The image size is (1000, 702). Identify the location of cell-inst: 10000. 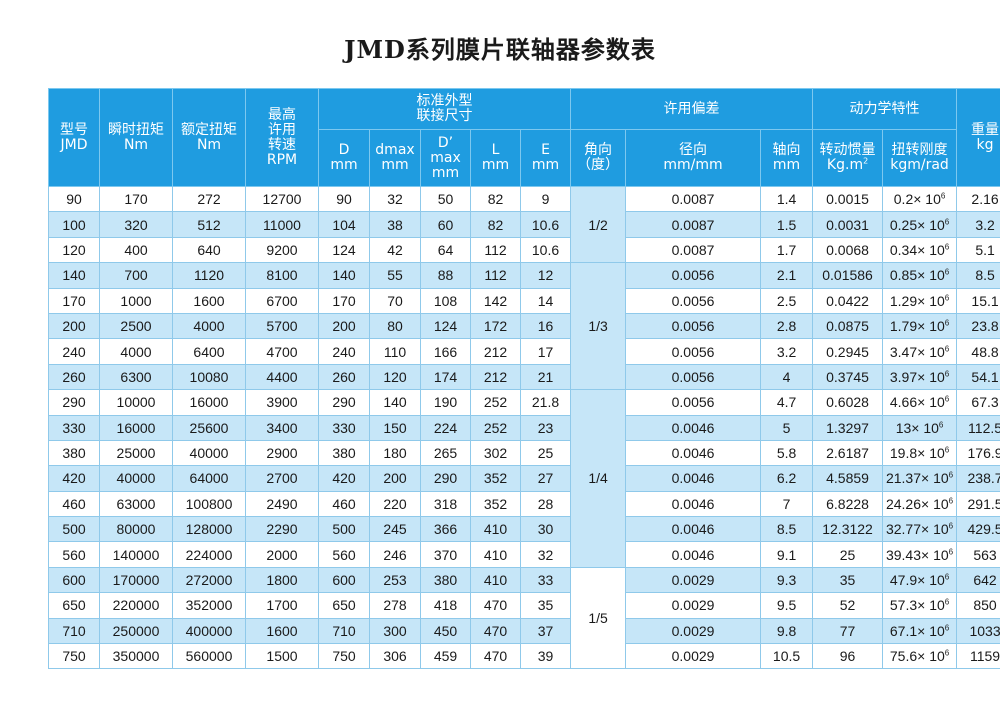
(136, 402).